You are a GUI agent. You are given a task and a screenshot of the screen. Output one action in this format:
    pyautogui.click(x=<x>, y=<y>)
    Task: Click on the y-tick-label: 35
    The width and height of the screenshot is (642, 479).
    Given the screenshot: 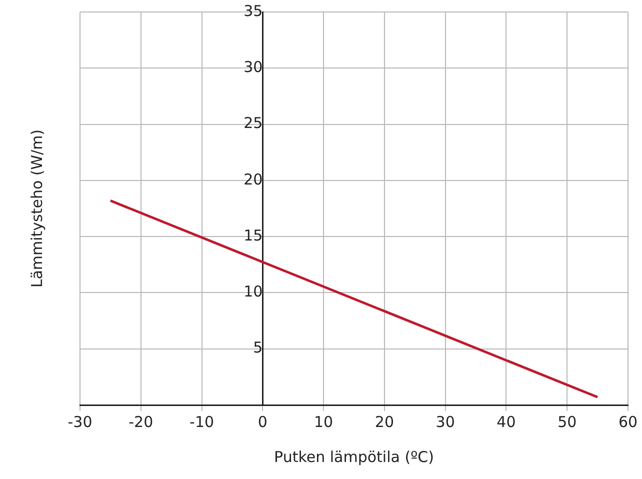 What is the action you would take?
    pyautogui.click(x=253, y=11)
    